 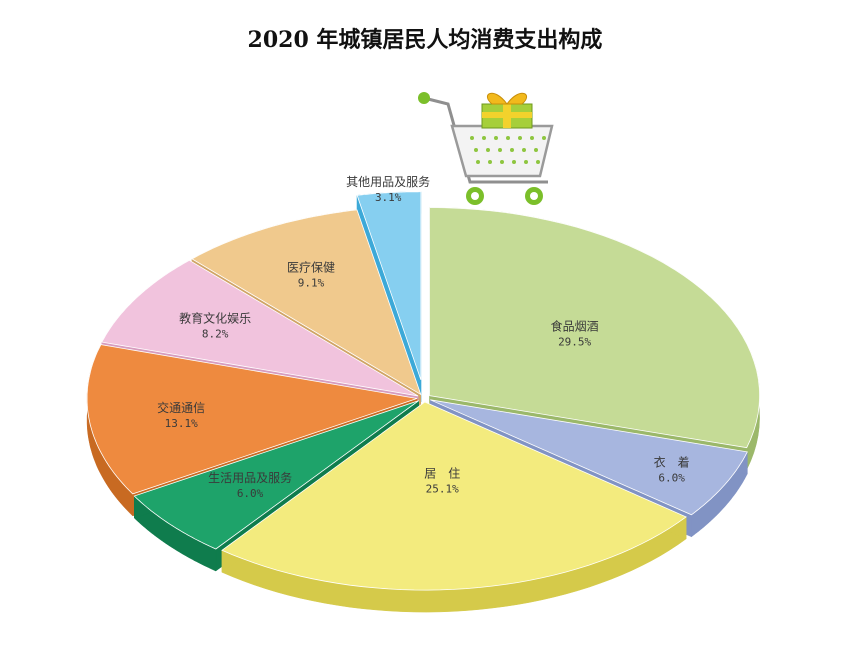 What do you see at coordinates (311, 282) in the screenshot?
I see `slice-value-label: 9.1%` at bounding box center [311, 282].